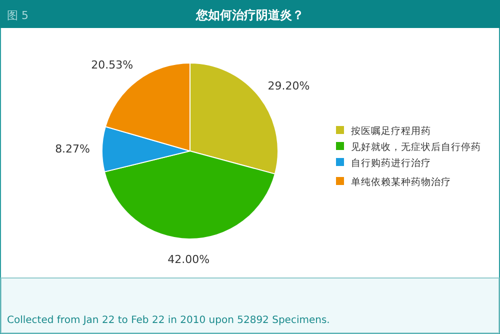 This screenshot has height=334, width=500. What do you see at coordinates (189, 259) in the screenshot?
I see `data-label: 42.00%` at bounding box center [189, 259].